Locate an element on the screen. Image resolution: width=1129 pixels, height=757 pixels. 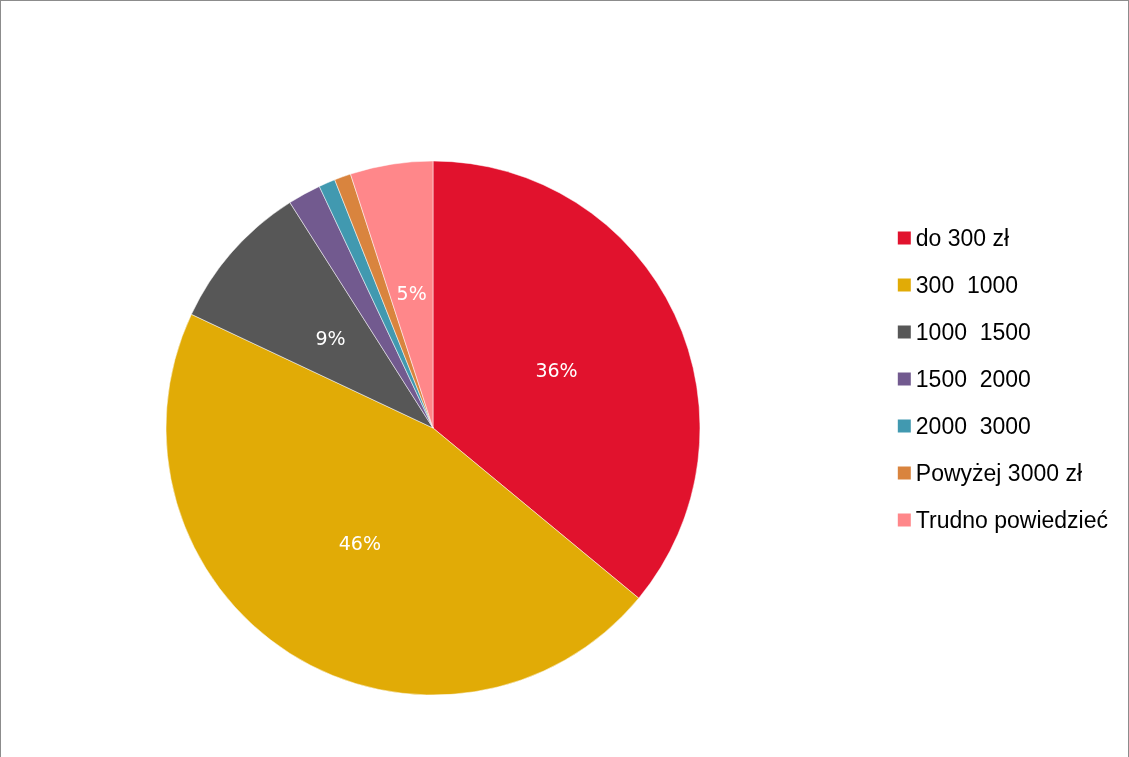
legend-label: do 300 zł is located at coordinates (962, 238).